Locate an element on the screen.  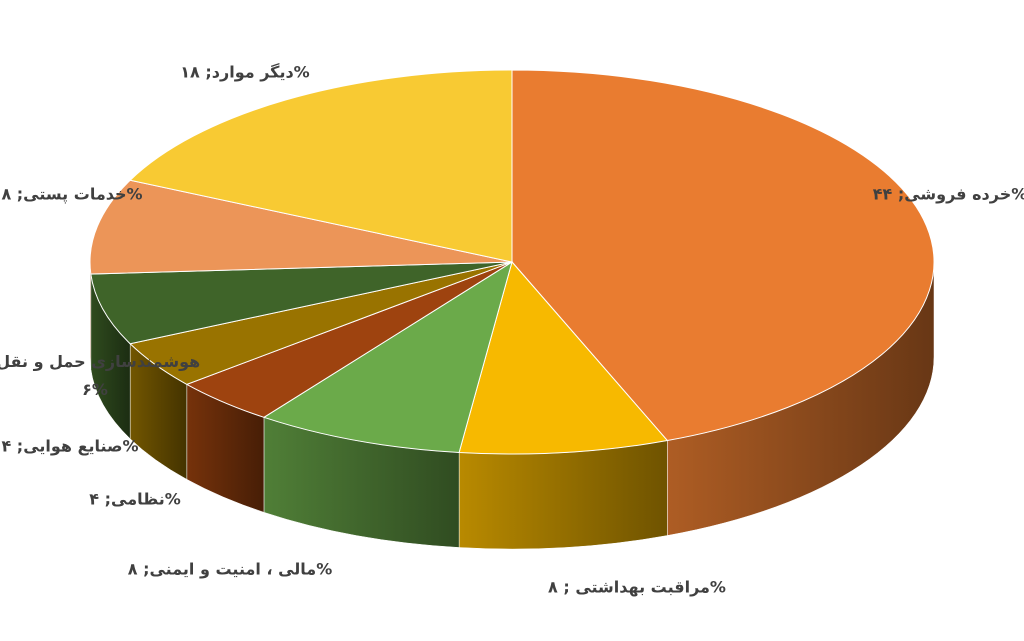
label-line: هوشمندسازی حمل و نقل; is located at coordinates (100, 361).